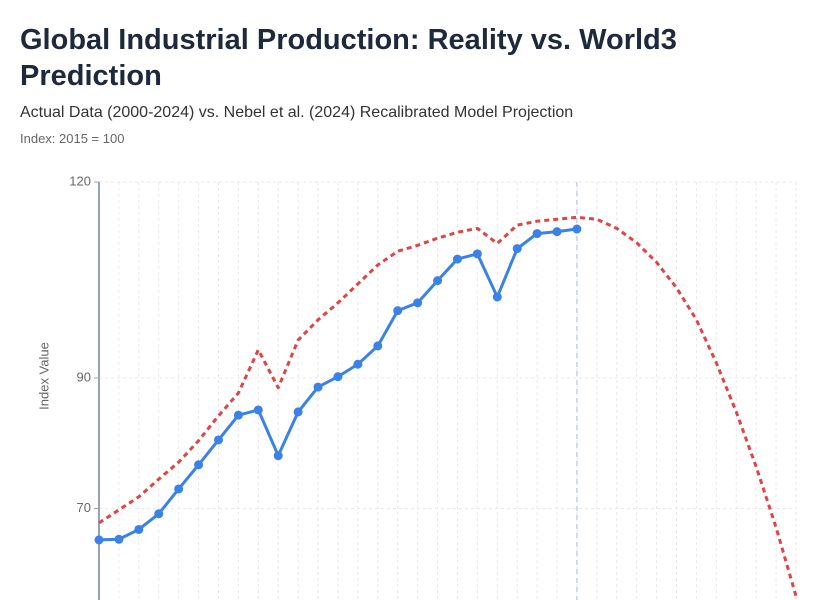 The width and height of the screenshot is (840, 600). What do you see at coordinates (84, 376) in the screenshot?
I see `y-tick-label: 90` at bounding box center [84, 376].